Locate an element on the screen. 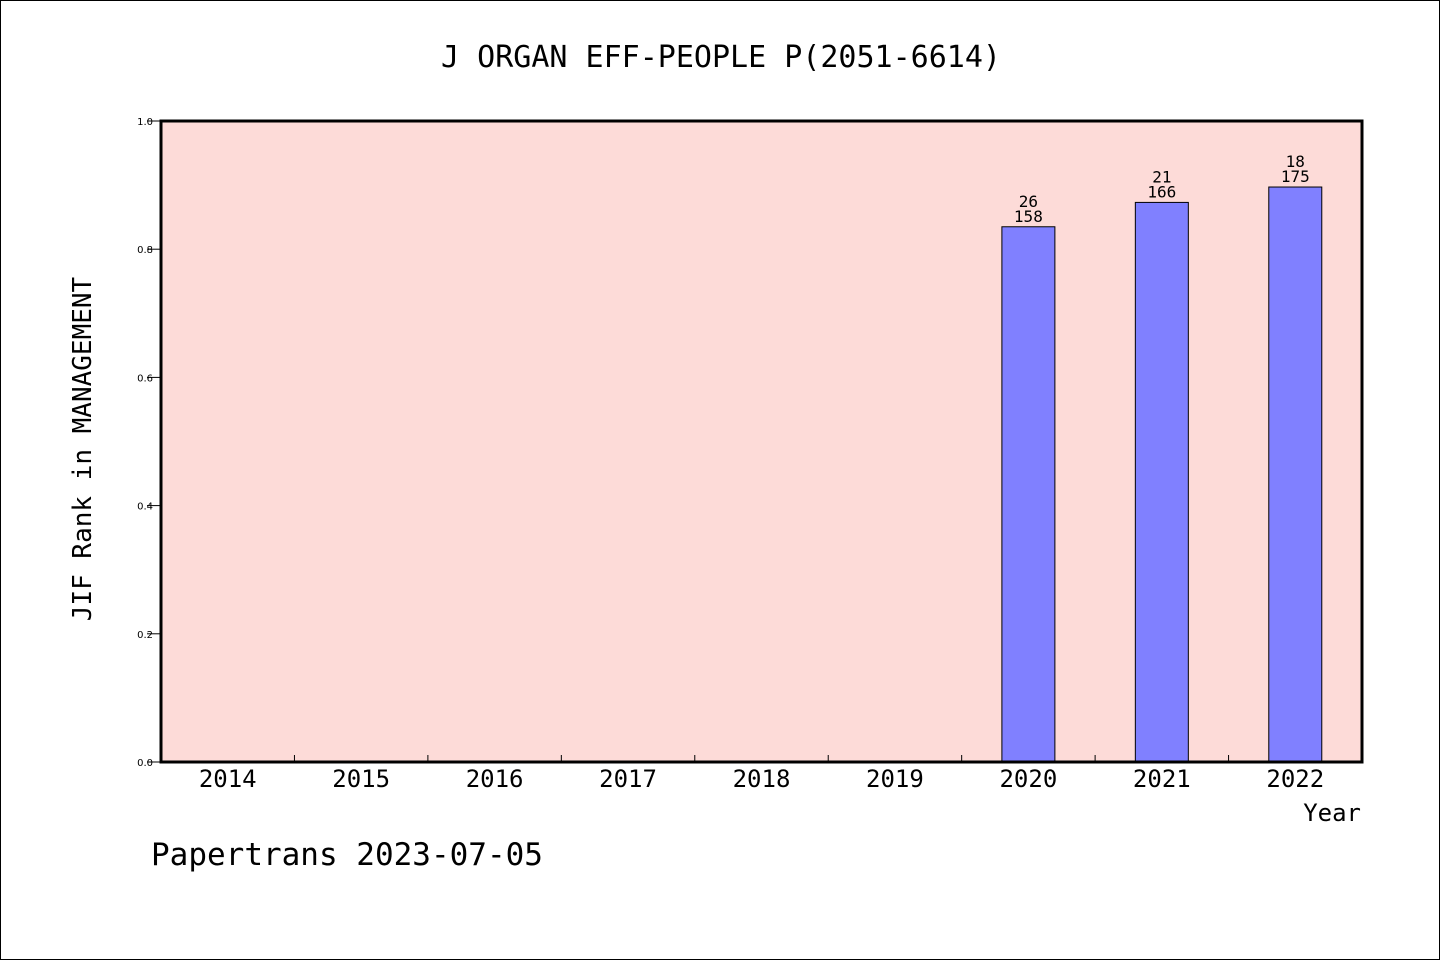 The image size is (1440, 961). x-tick-label: 2022 is located at coordinates (1295, 779).